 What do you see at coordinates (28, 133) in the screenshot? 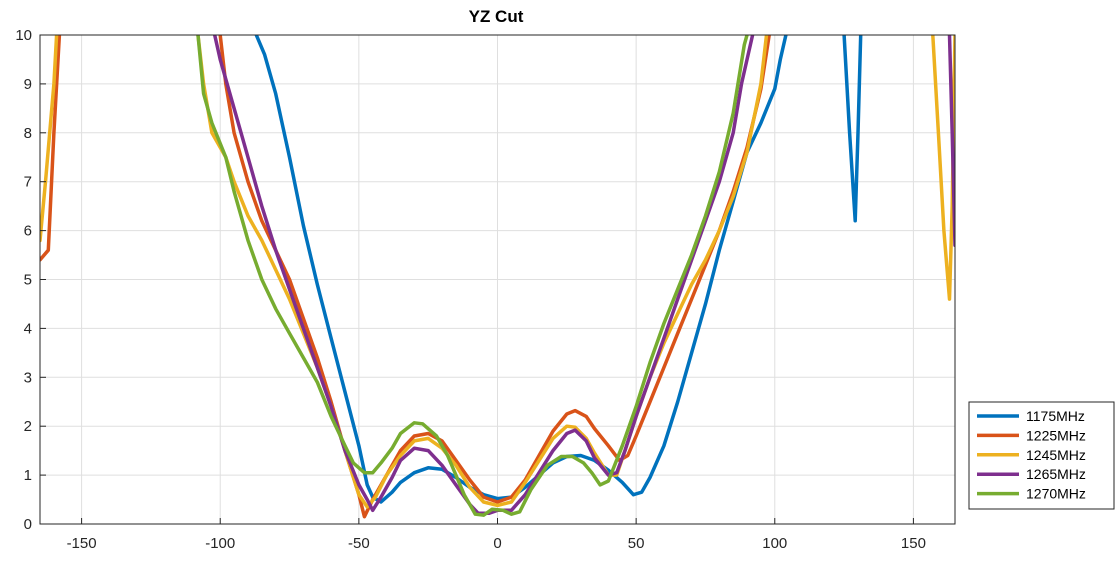
I see `y-tick-label: 8` at bounding box center [28, 133].